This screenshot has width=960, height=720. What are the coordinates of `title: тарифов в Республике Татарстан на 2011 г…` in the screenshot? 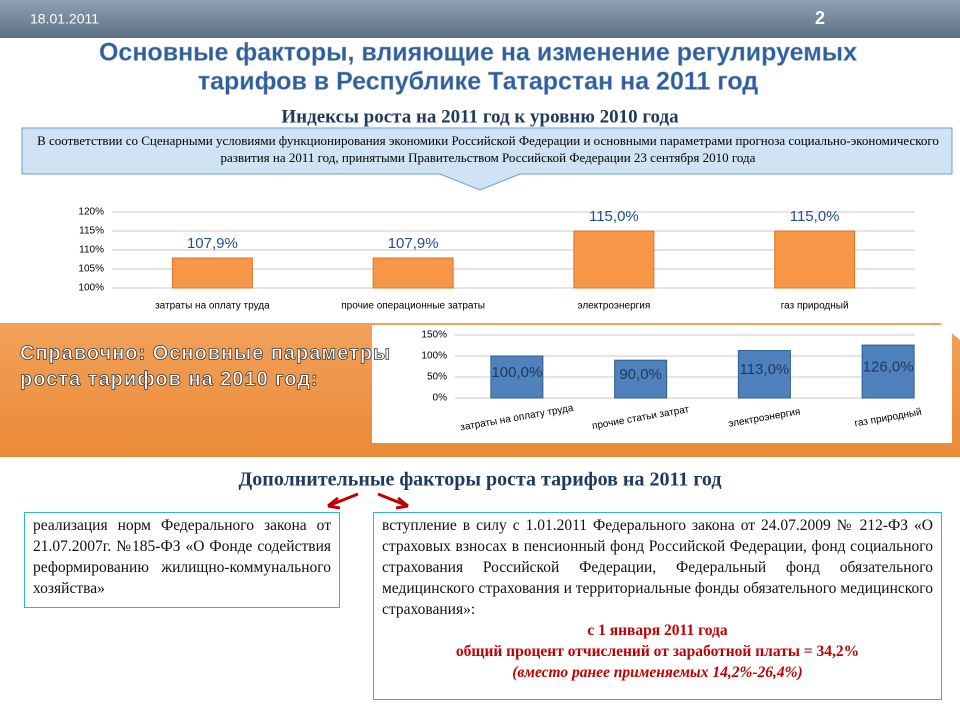 It's located at (478, 82).